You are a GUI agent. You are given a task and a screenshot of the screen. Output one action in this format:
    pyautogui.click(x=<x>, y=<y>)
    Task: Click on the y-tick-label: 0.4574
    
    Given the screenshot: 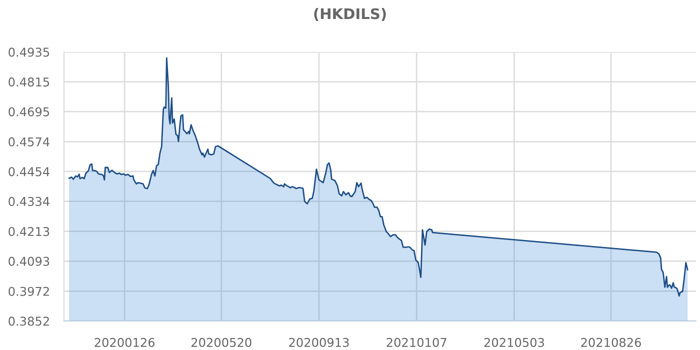 What is the action you would take?
    pyautogui.click(x=29, y=141)
    